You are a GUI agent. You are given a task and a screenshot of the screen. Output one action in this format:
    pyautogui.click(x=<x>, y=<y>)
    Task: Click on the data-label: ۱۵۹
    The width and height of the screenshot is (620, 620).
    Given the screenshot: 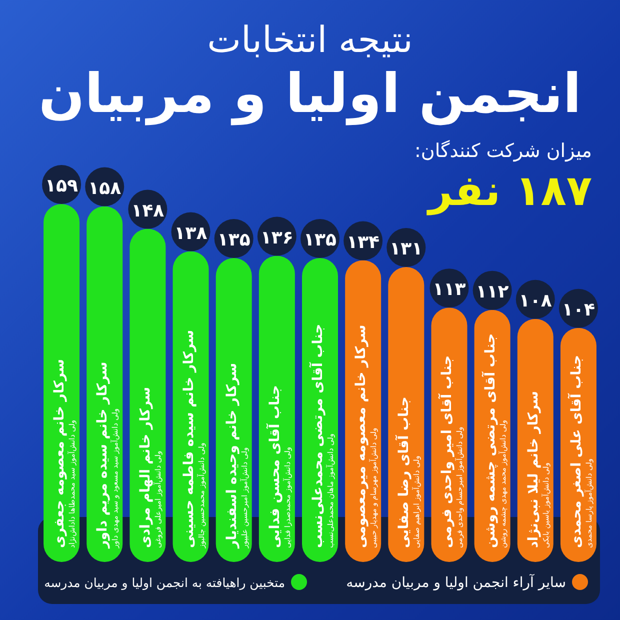 What is the action you would take?
    pyautogui.click(x=61, y=186)
    